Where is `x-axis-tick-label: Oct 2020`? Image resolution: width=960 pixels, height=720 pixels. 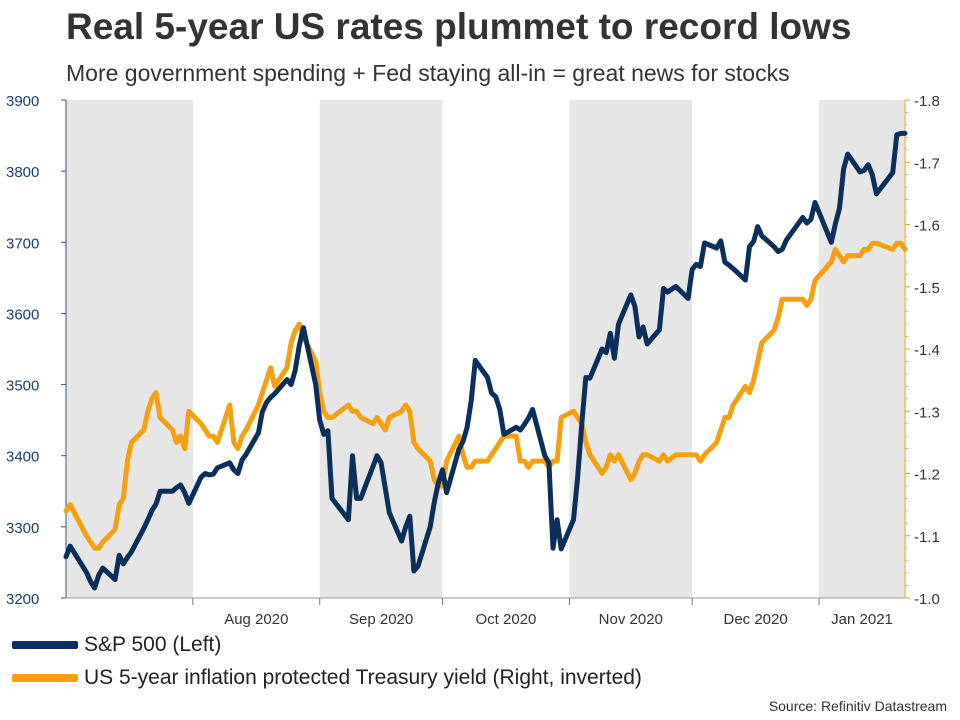 x-axis-tick-label: Oct 2020 is located at coordinates (506, 619).